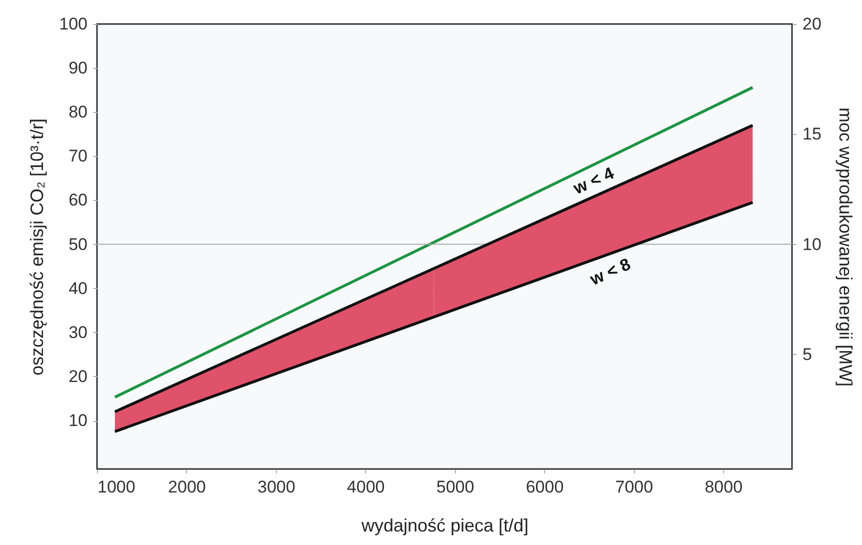  Describe the element at coordinates (73, 24) in the screenshot. I see `y-tick-label: 100` at that location.